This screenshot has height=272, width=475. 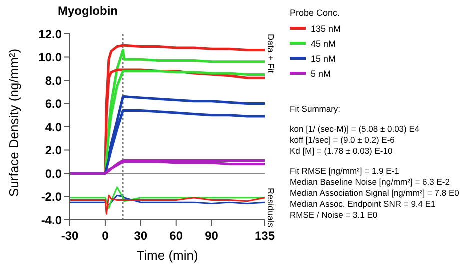 What do you see at coordinates (343, 140) in the screenshot?
I see `text: koff [1/sec] = (9.0 ± 0.2) E-6` at bounding box center [343, 140].